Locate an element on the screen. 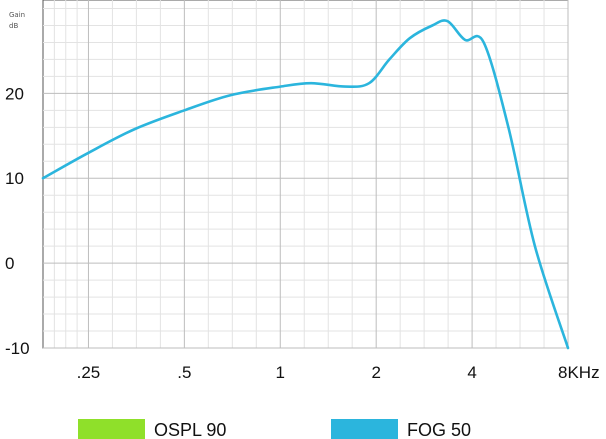 This screenshot has height=439, width=606. y-unit-label: dB is located at coordinates (13, 26).